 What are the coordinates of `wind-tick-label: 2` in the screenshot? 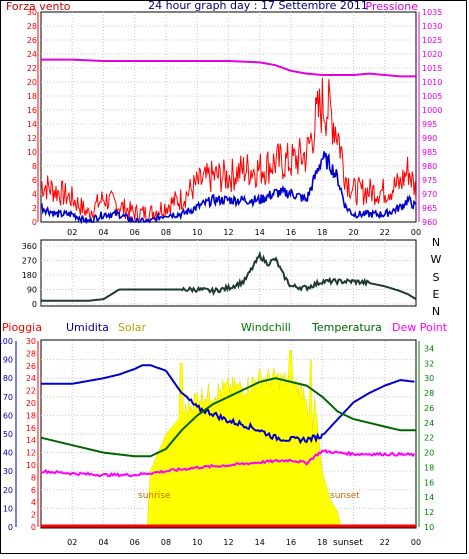 It's located at (34, 208).